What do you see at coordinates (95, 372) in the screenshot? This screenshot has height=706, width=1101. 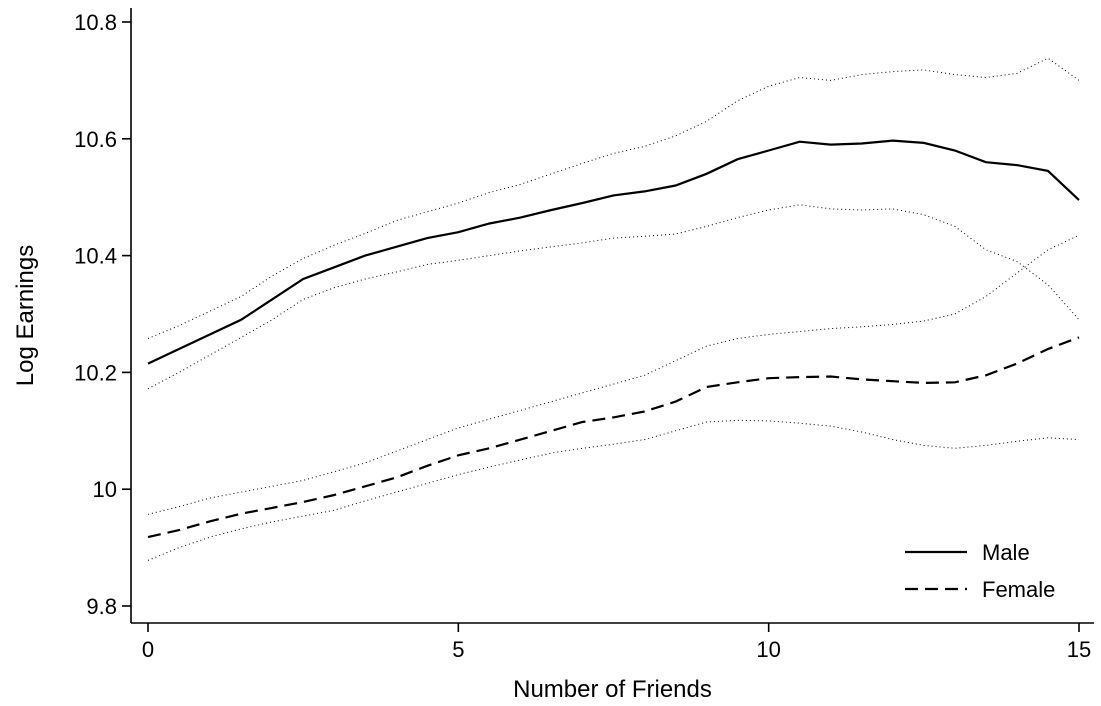 I see `y-tick-label: 10.2` at bounding box center [95, 372].